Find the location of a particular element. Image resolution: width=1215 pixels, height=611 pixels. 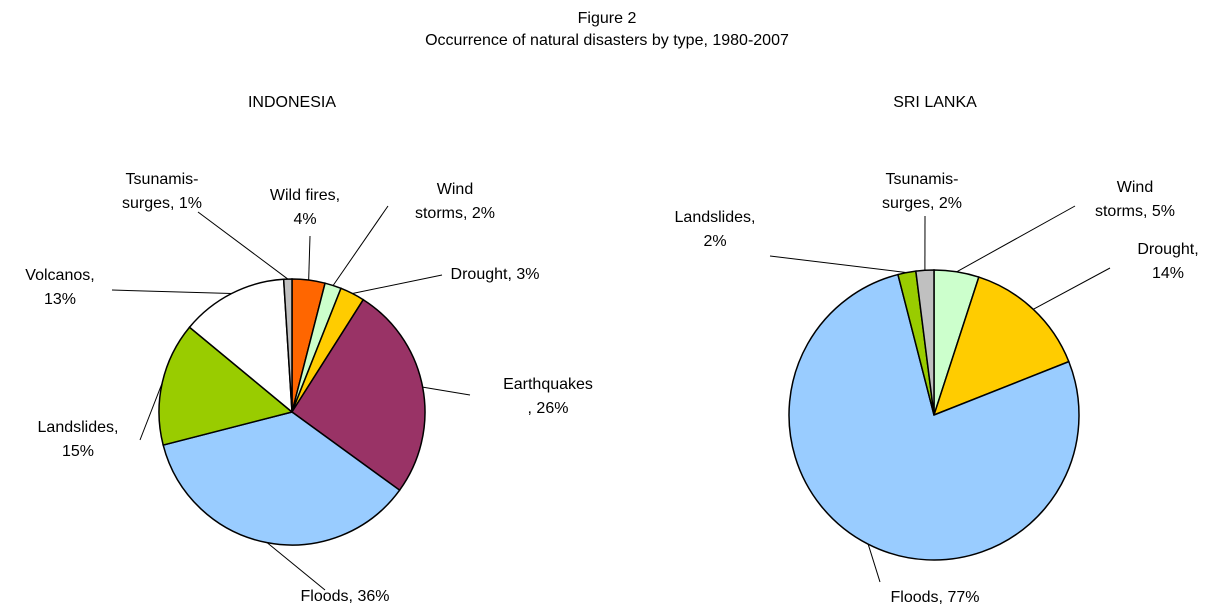

figure-title: Figure 2 is located at coordinates (607, 18).